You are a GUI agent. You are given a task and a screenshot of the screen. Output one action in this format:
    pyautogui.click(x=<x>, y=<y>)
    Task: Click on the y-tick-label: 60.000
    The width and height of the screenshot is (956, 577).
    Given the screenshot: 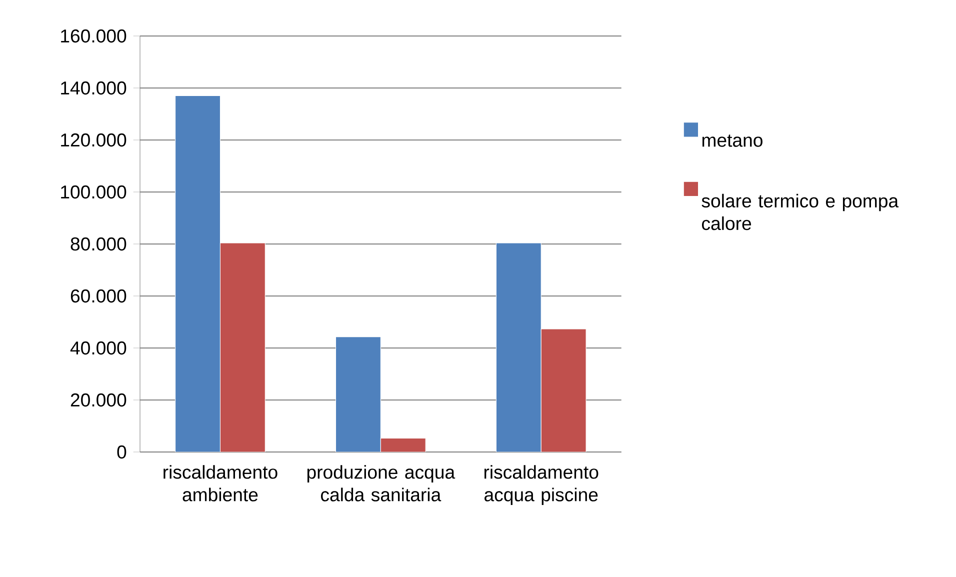 What is the action you would take?
    pyautogui.click(x=98, y=296)
    